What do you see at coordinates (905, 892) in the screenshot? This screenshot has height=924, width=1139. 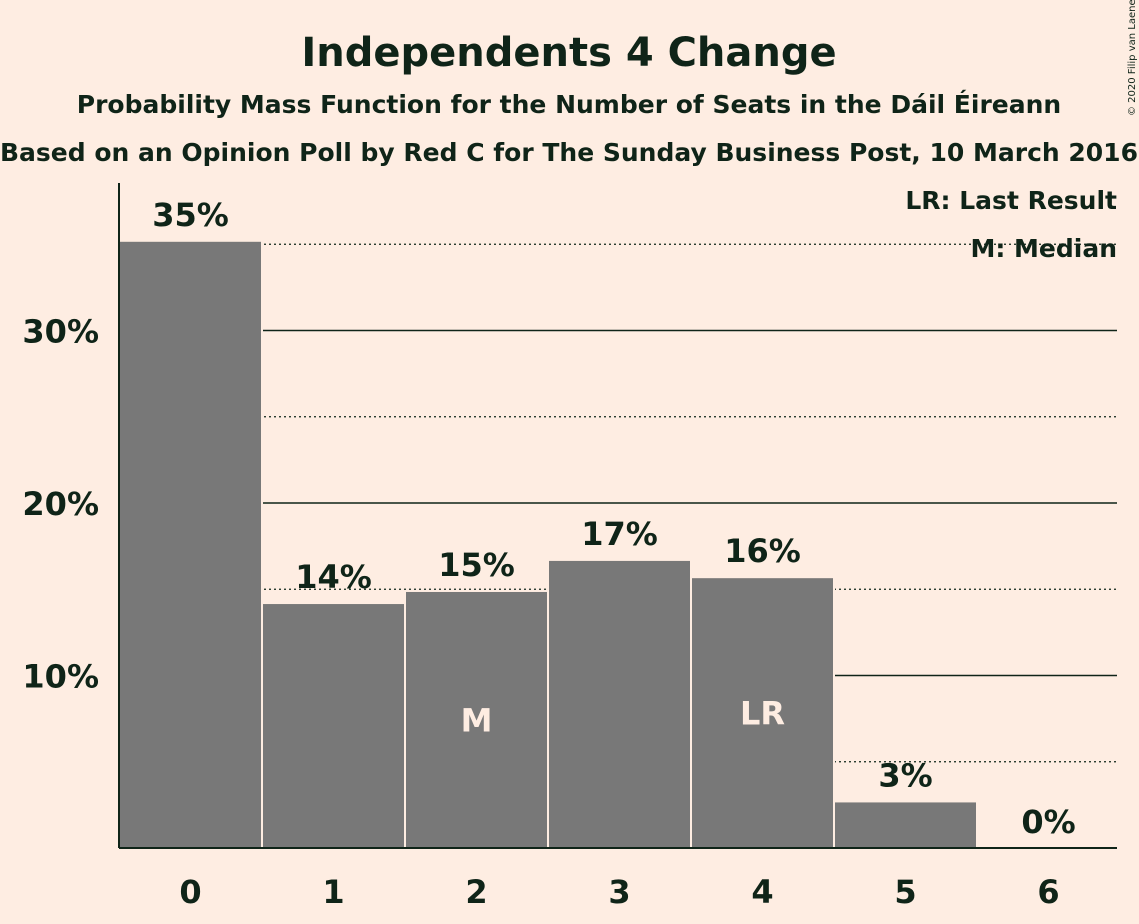 I see `x-tick-label-5: 5` at bounding box center [905, 892].